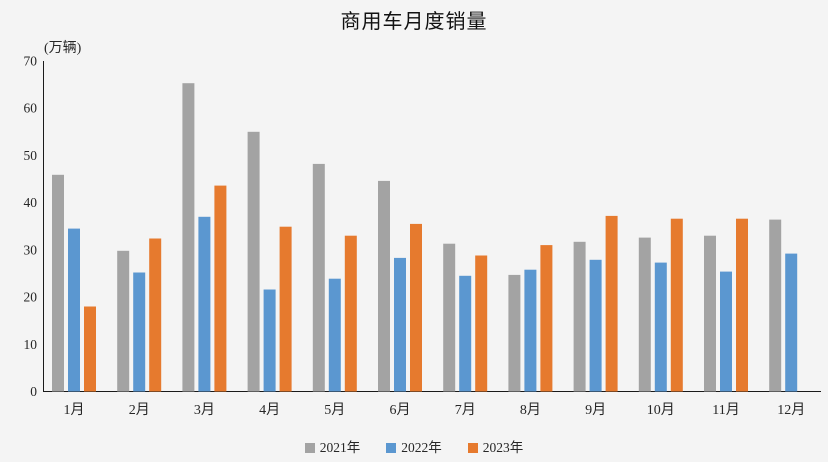  Describe the element at coordinates (530, 410) in the screenshot. I see `x-axis-tick-label: 8月` at that location.